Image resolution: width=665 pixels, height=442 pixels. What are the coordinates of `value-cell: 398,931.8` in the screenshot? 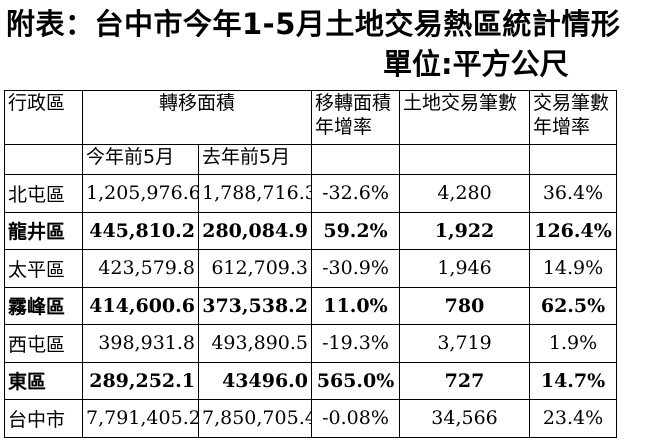 It's located at (140, 343).